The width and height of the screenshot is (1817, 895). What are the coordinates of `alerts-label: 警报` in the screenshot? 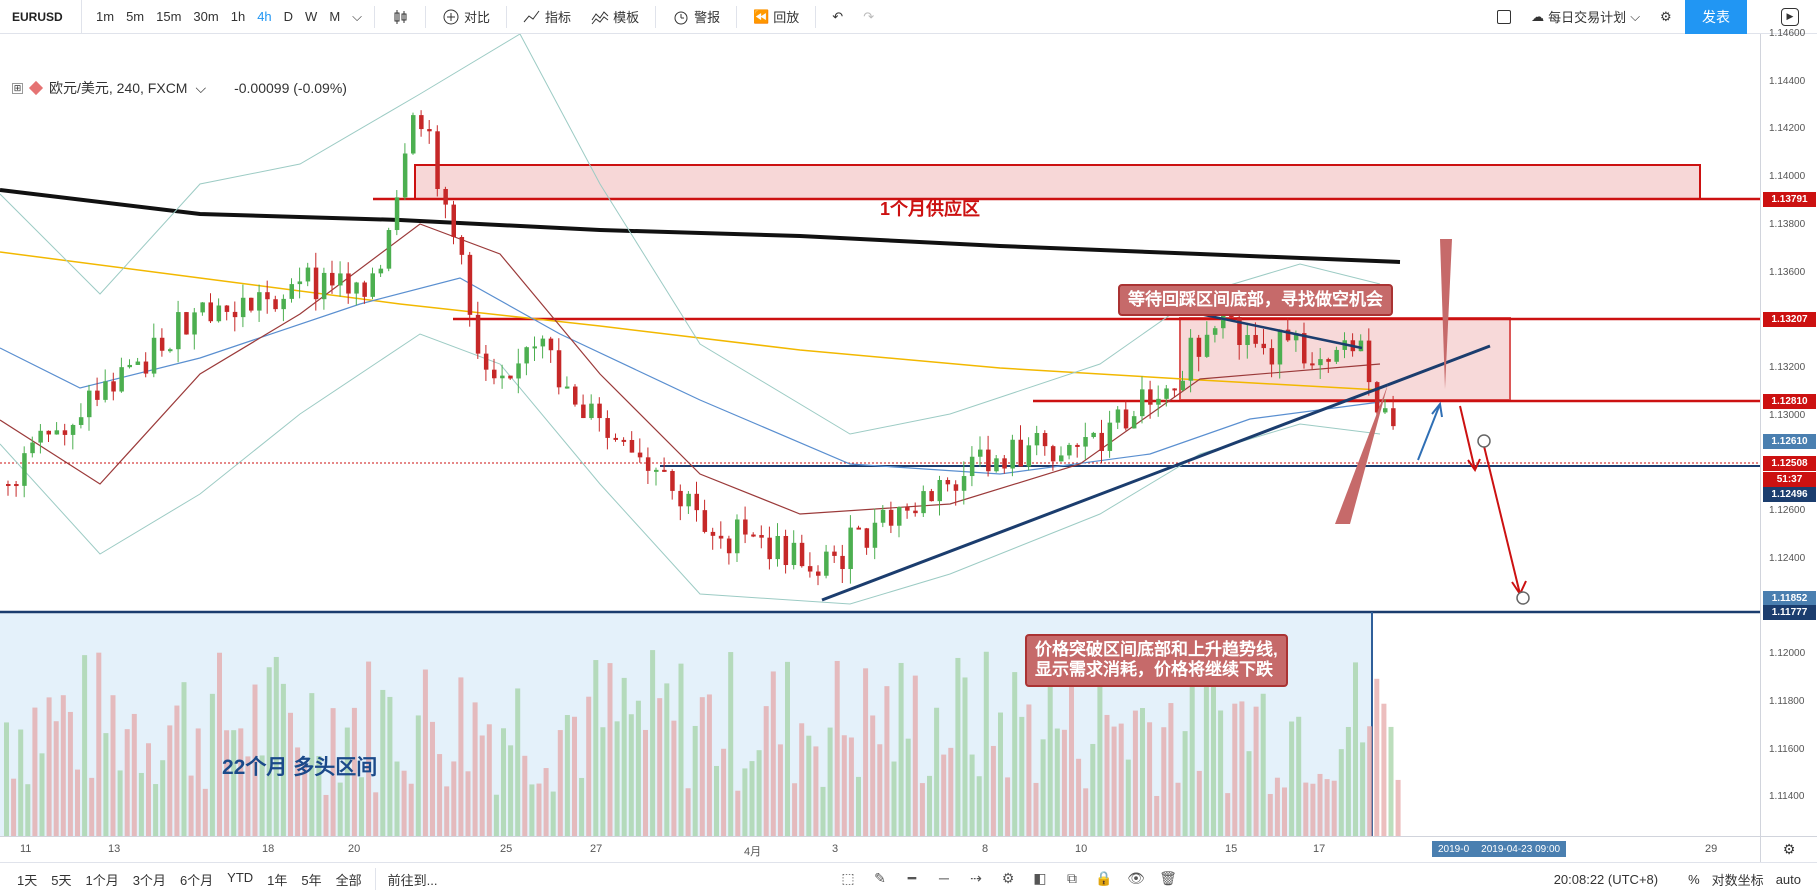 It's located at (707, 17).